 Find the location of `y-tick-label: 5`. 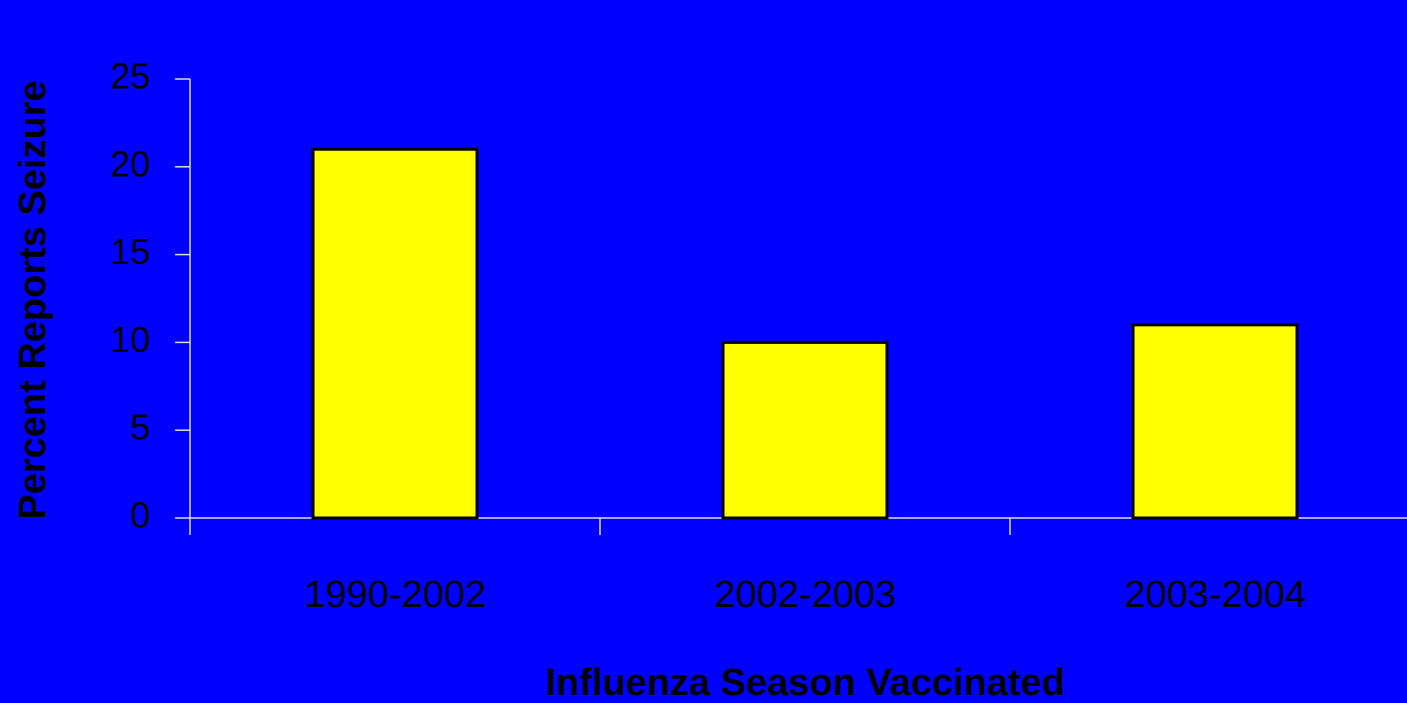

y-tick-label: 5 is located at coordinates (140, 427).